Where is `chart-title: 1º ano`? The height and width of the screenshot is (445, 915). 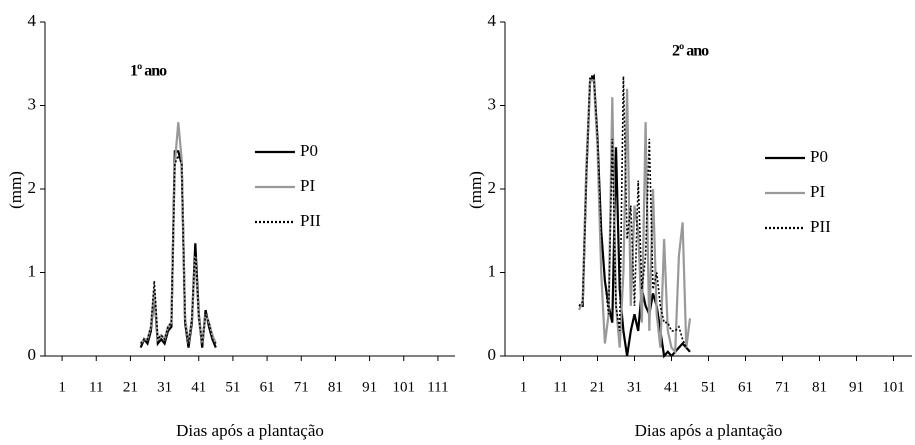
chart-title: 1º ano is located at coordinates (148, 71).